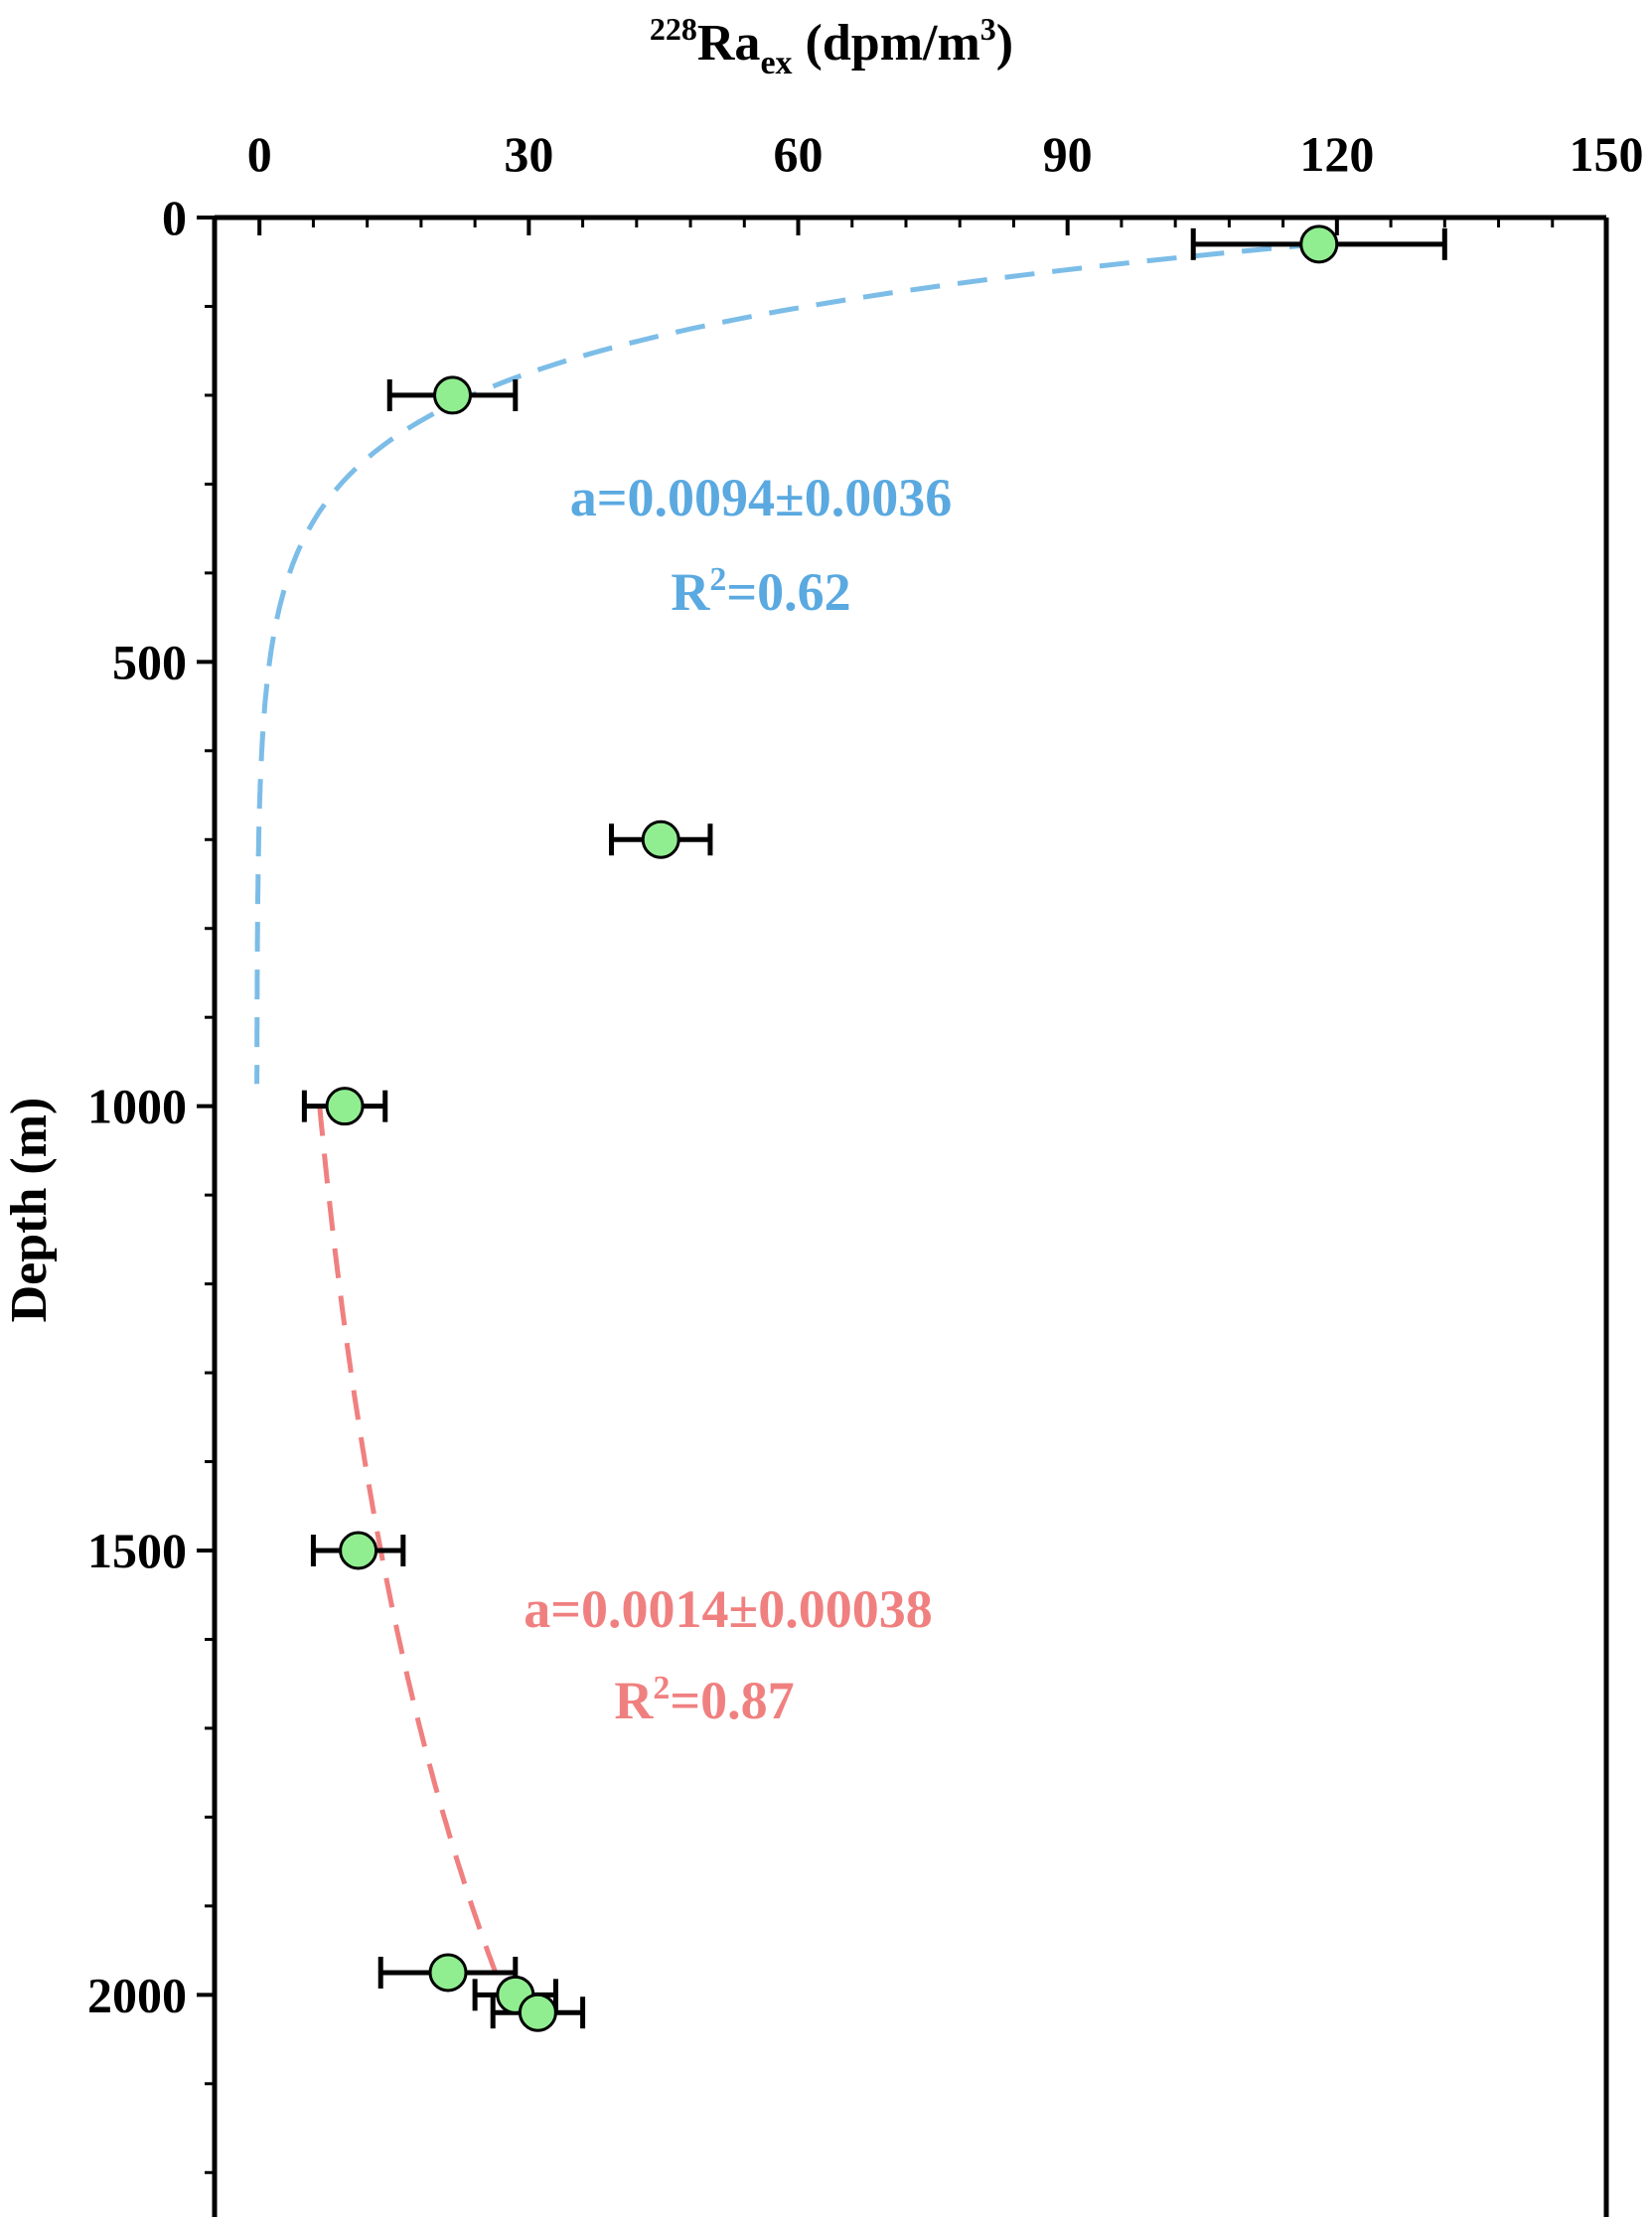 The height and width of the screenshot is (2217, 1652). I want to click on fit2-r2-value: =0.87, so click(732, 1701).